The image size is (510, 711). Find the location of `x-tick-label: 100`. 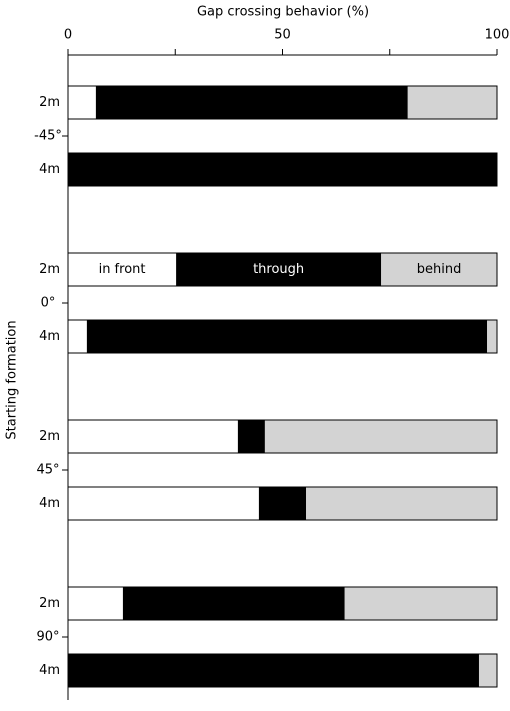

x-tick-label: 100 is located at coordinates (497, 35).